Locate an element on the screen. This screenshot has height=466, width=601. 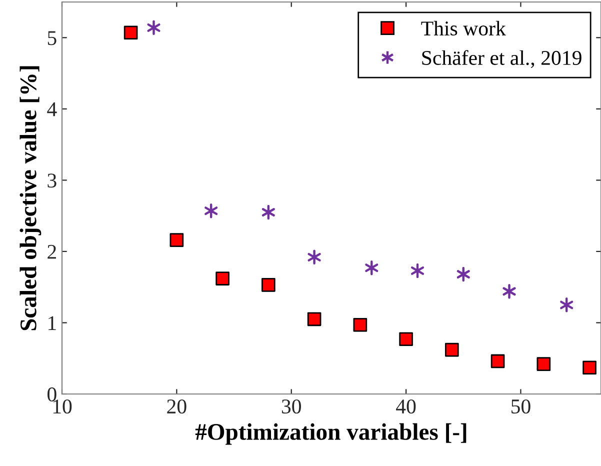
x-tick-label: 40 is located at coordinates (406, 406).